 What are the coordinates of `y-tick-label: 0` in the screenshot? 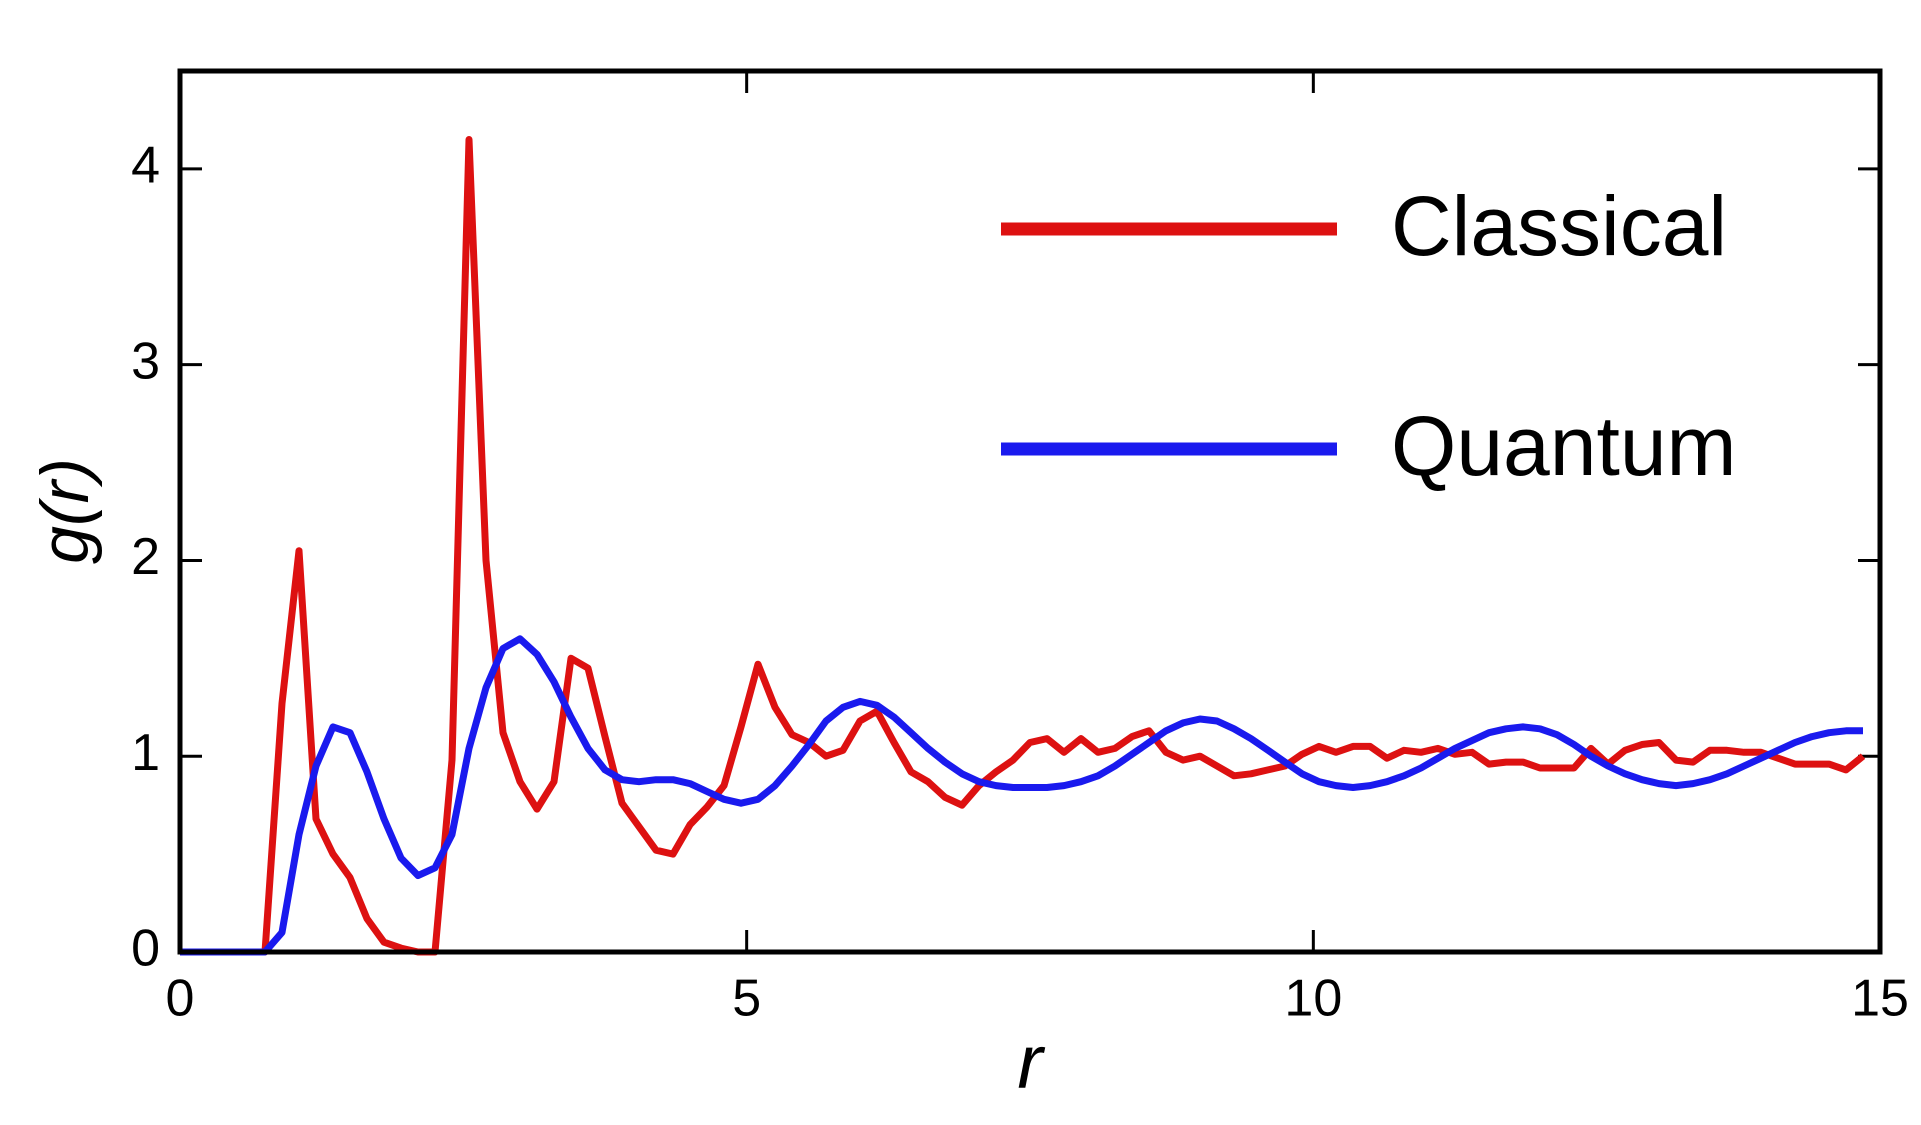 It's located at (145, 949).